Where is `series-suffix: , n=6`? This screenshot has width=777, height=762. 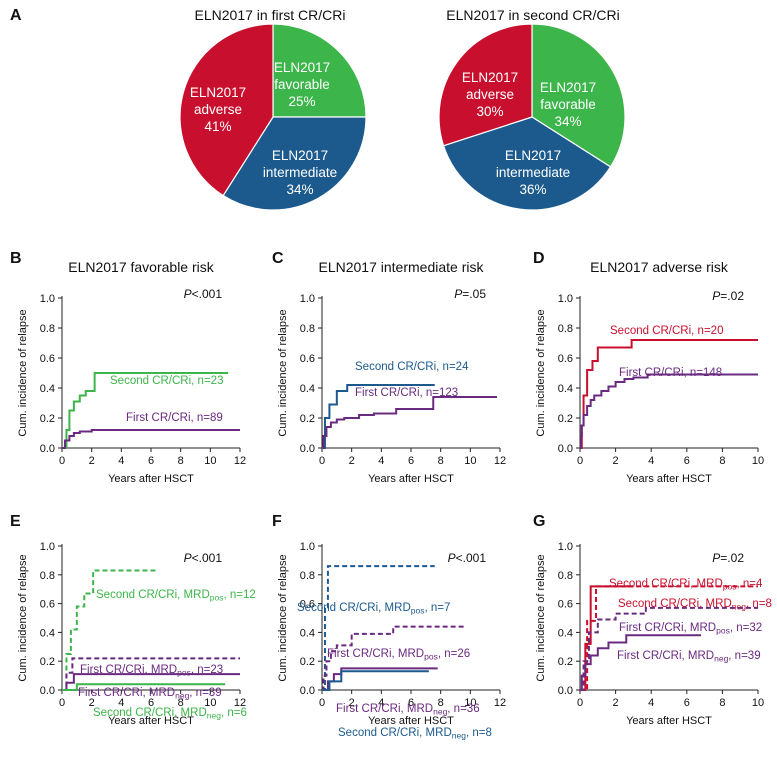 series-suffix: , n=6 is located at coordinates (234, 713).